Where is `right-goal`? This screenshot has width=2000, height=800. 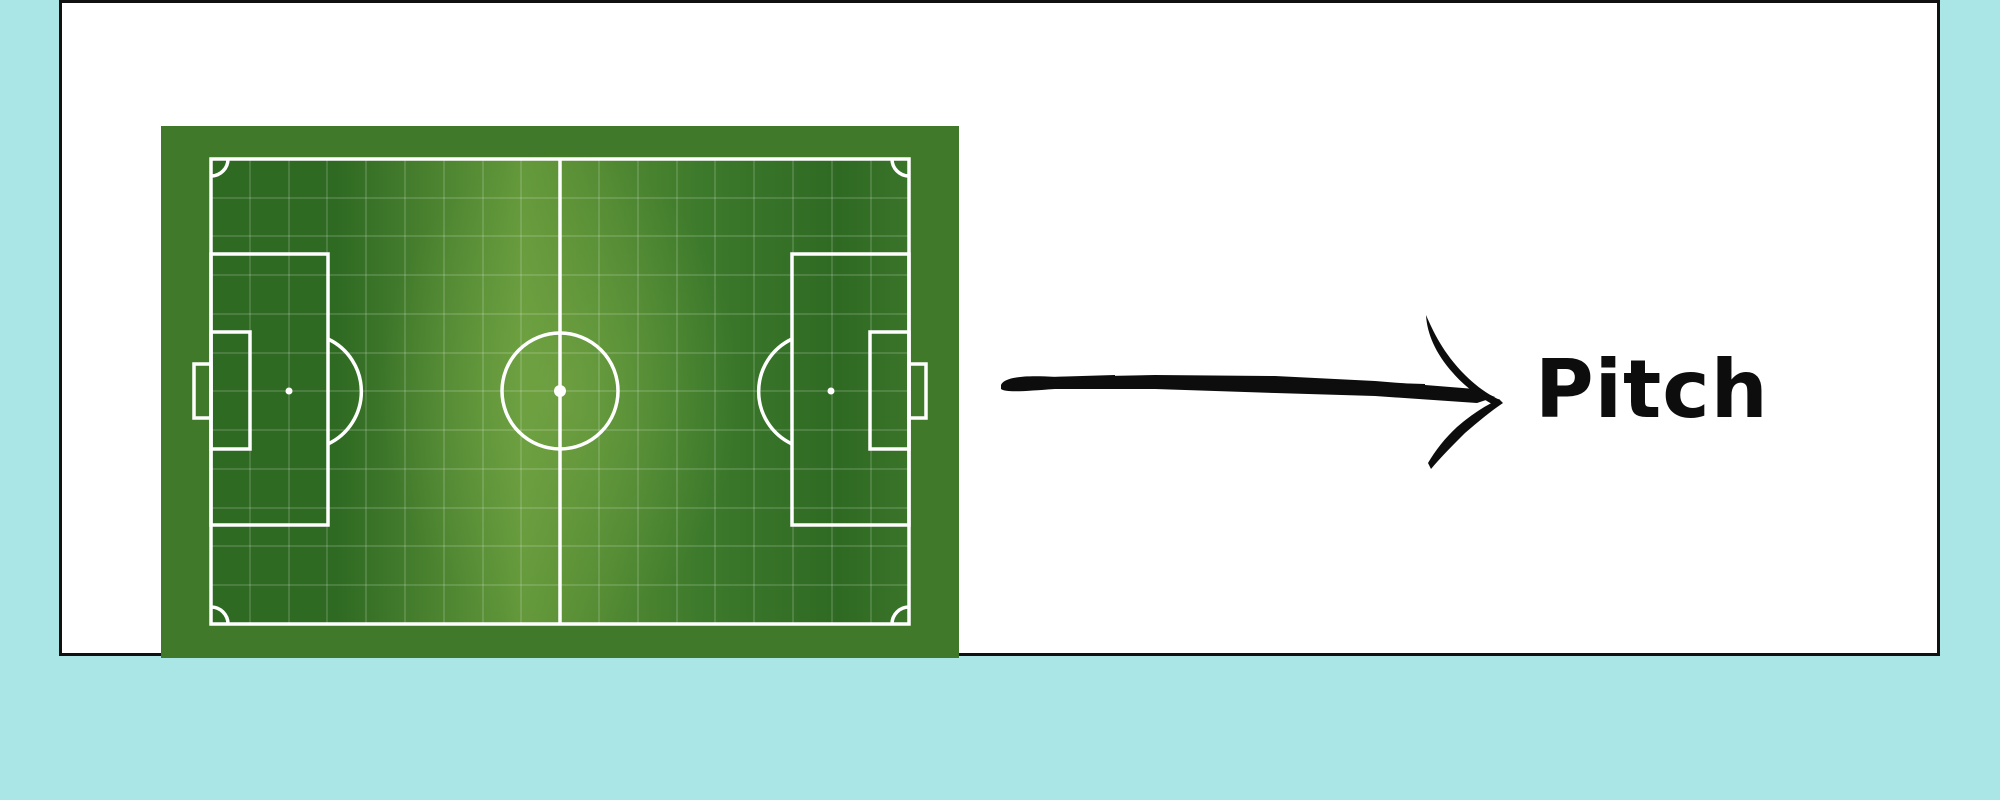
right-goal is located at coordinates (917, 391).